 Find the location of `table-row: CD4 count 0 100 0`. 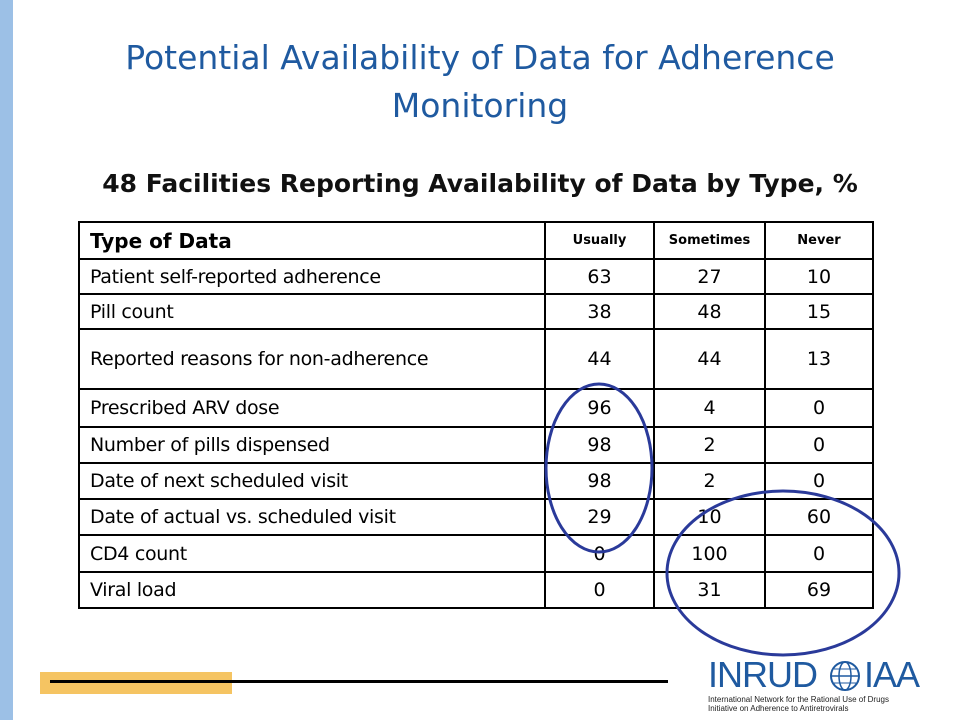

table-row: CD4 count 0 100 0 is located at coordinates (476, 553).